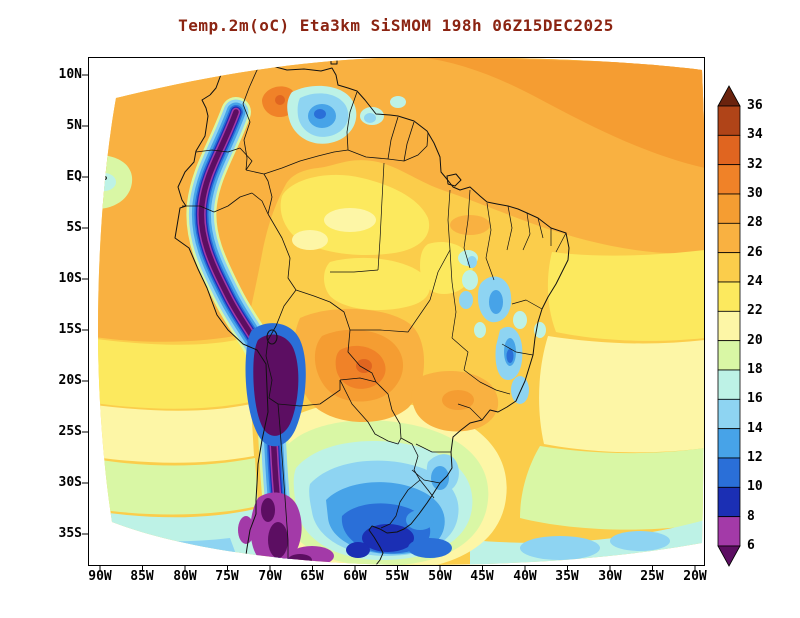 This screenshot has height=618, width=800. I want to click on lat-tick-label: 10N, so click(70, 74).